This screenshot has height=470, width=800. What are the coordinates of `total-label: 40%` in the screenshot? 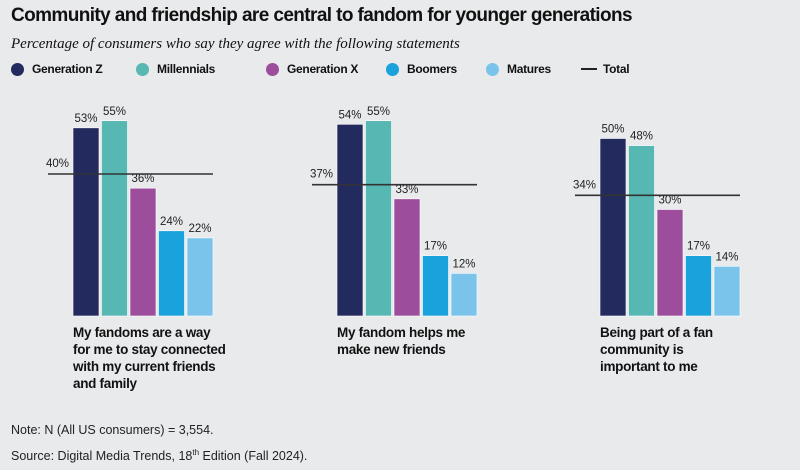 It's located at (57, 164).